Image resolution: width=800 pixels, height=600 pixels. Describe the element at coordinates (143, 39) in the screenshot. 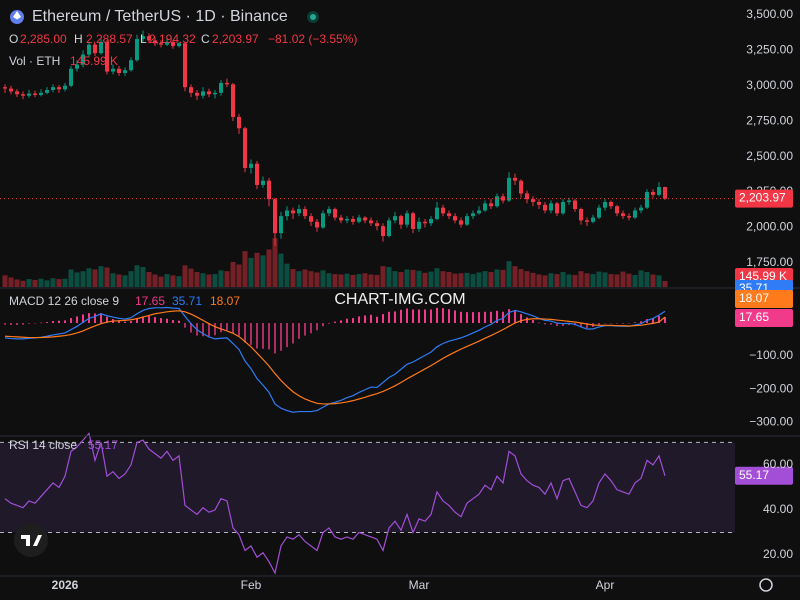

I see `ohlc-key: L` at that location.